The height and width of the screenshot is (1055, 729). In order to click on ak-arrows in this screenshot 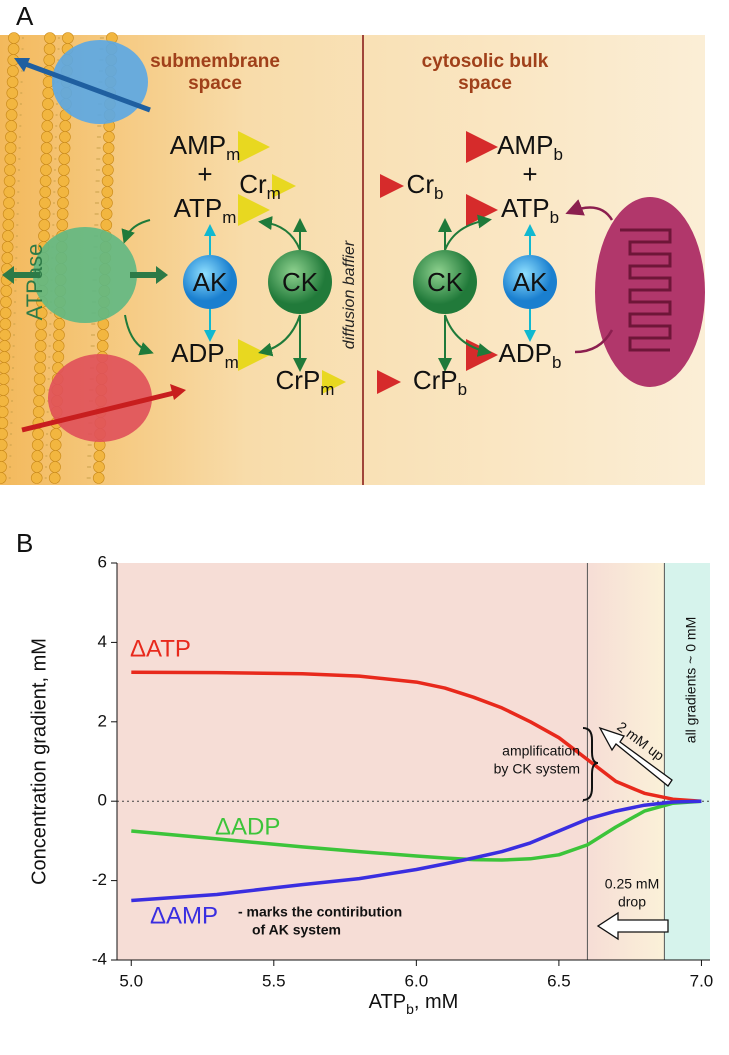, I will do `click(370, 283)`.